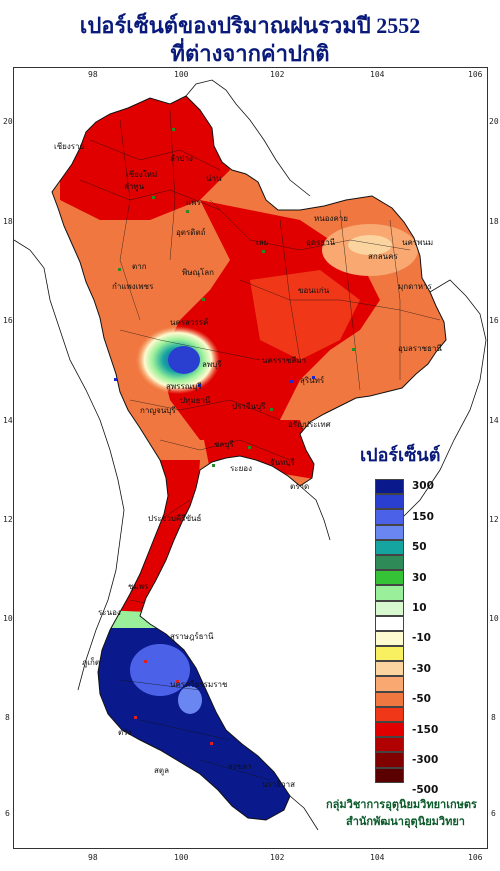  I want to click on bottom-tick-106: 106, so click(475, 857).